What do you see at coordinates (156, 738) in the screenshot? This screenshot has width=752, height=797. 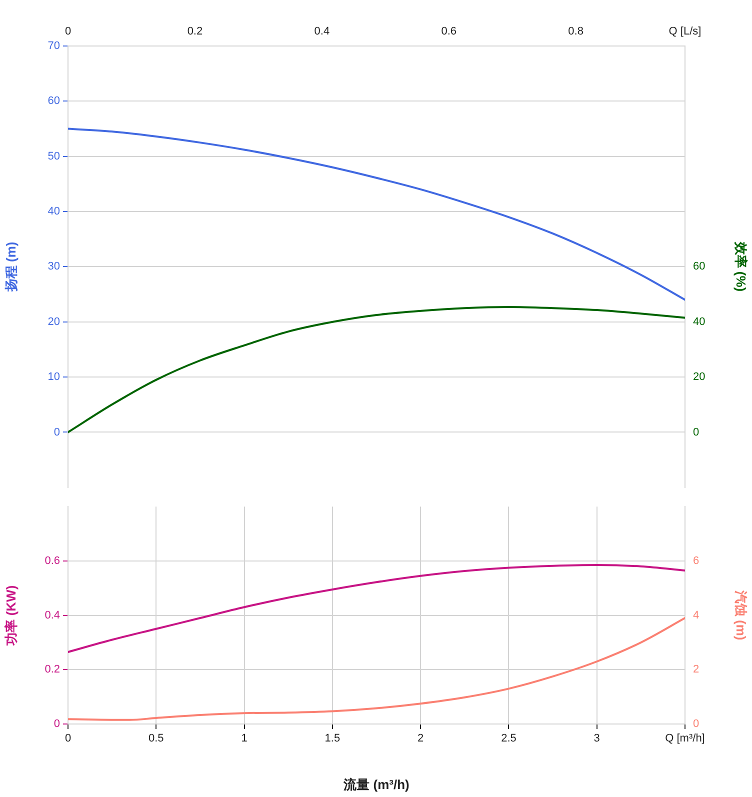 I see `x-tick-label: 0.5` at bounding box center [156, 738].